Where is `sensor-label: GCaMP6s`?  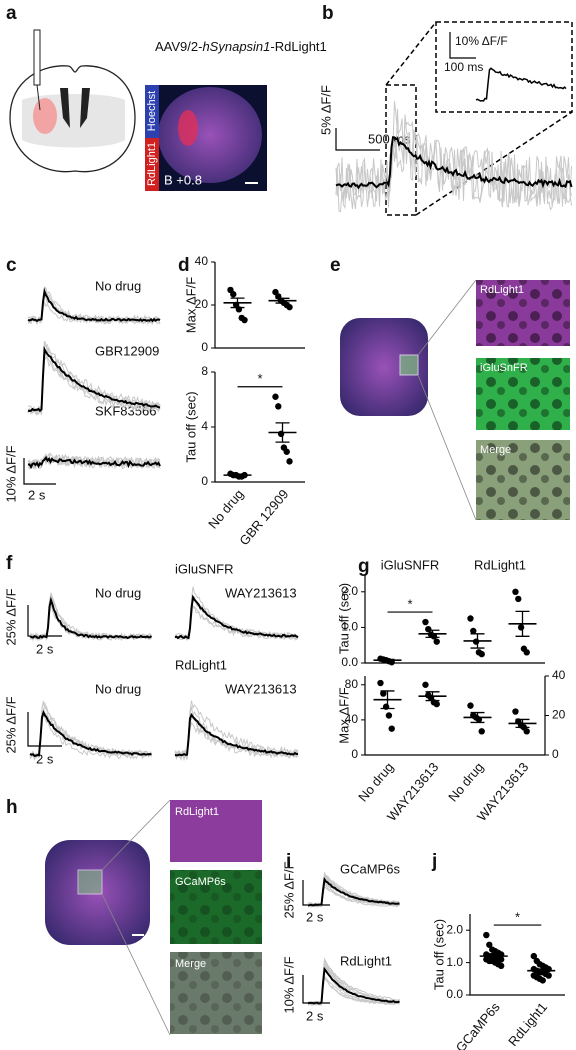
sensor-label: GCaMP6s is located at coordinates (370, 868).